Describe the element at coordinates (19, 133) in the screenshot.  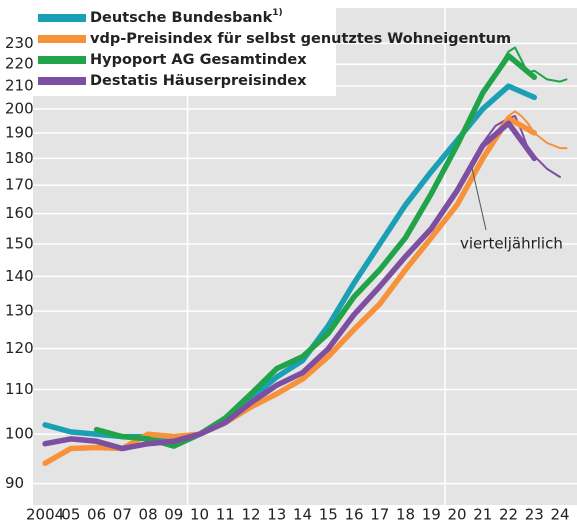
I see `y-tick-label: 190` at that location.